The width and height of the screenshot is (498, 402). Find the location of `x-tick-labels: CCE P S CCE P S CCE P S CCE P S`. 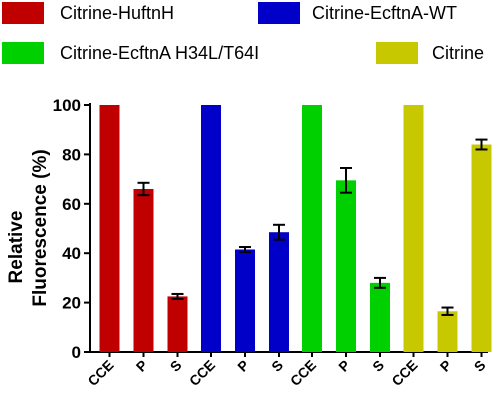

x-tick-labels: CCE P S CCE P S CCE P S CCE P S is located at coordinates (286, 373).